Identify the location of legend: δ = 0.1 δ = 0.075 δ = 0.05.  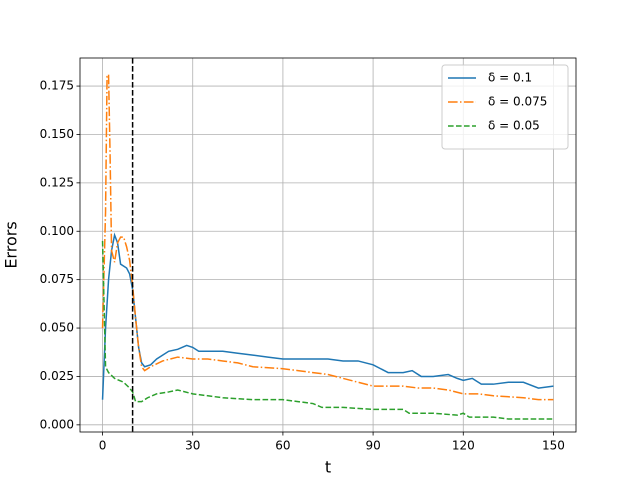
(505, 107).